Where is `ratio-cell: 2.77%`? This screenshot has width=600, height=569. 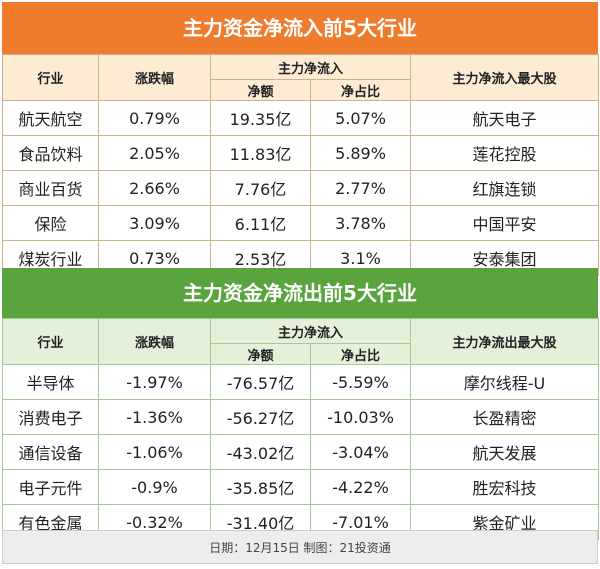 ratio-cell: 2.77% is located at coordinates (360, 188).